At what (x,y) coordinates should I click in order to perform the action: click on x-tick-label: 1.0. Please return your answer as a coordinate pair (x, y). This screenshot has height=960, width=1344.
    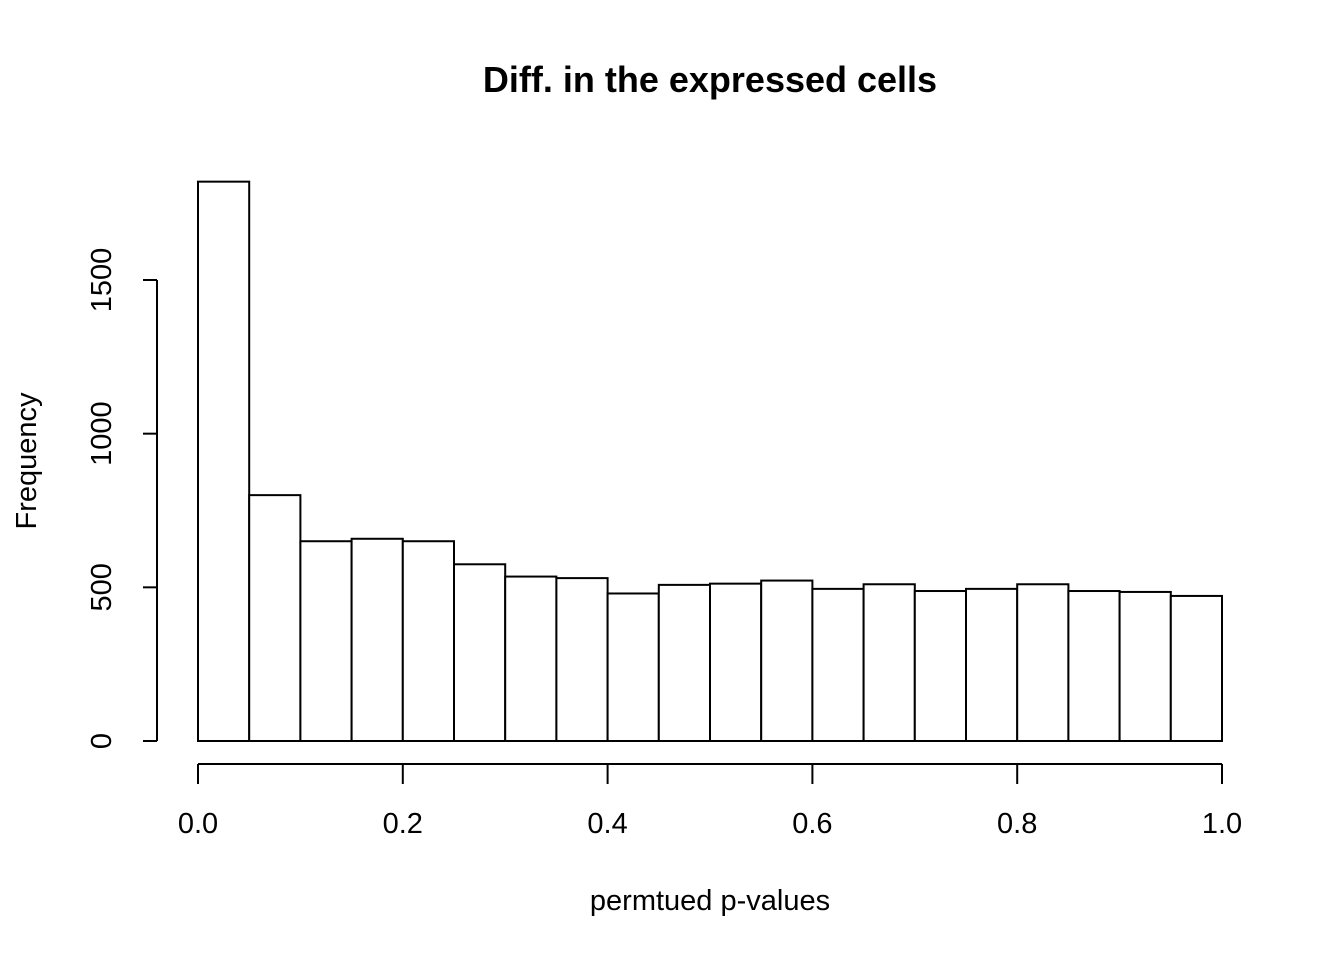
    Looking at the image, I should click on (1222, 824).